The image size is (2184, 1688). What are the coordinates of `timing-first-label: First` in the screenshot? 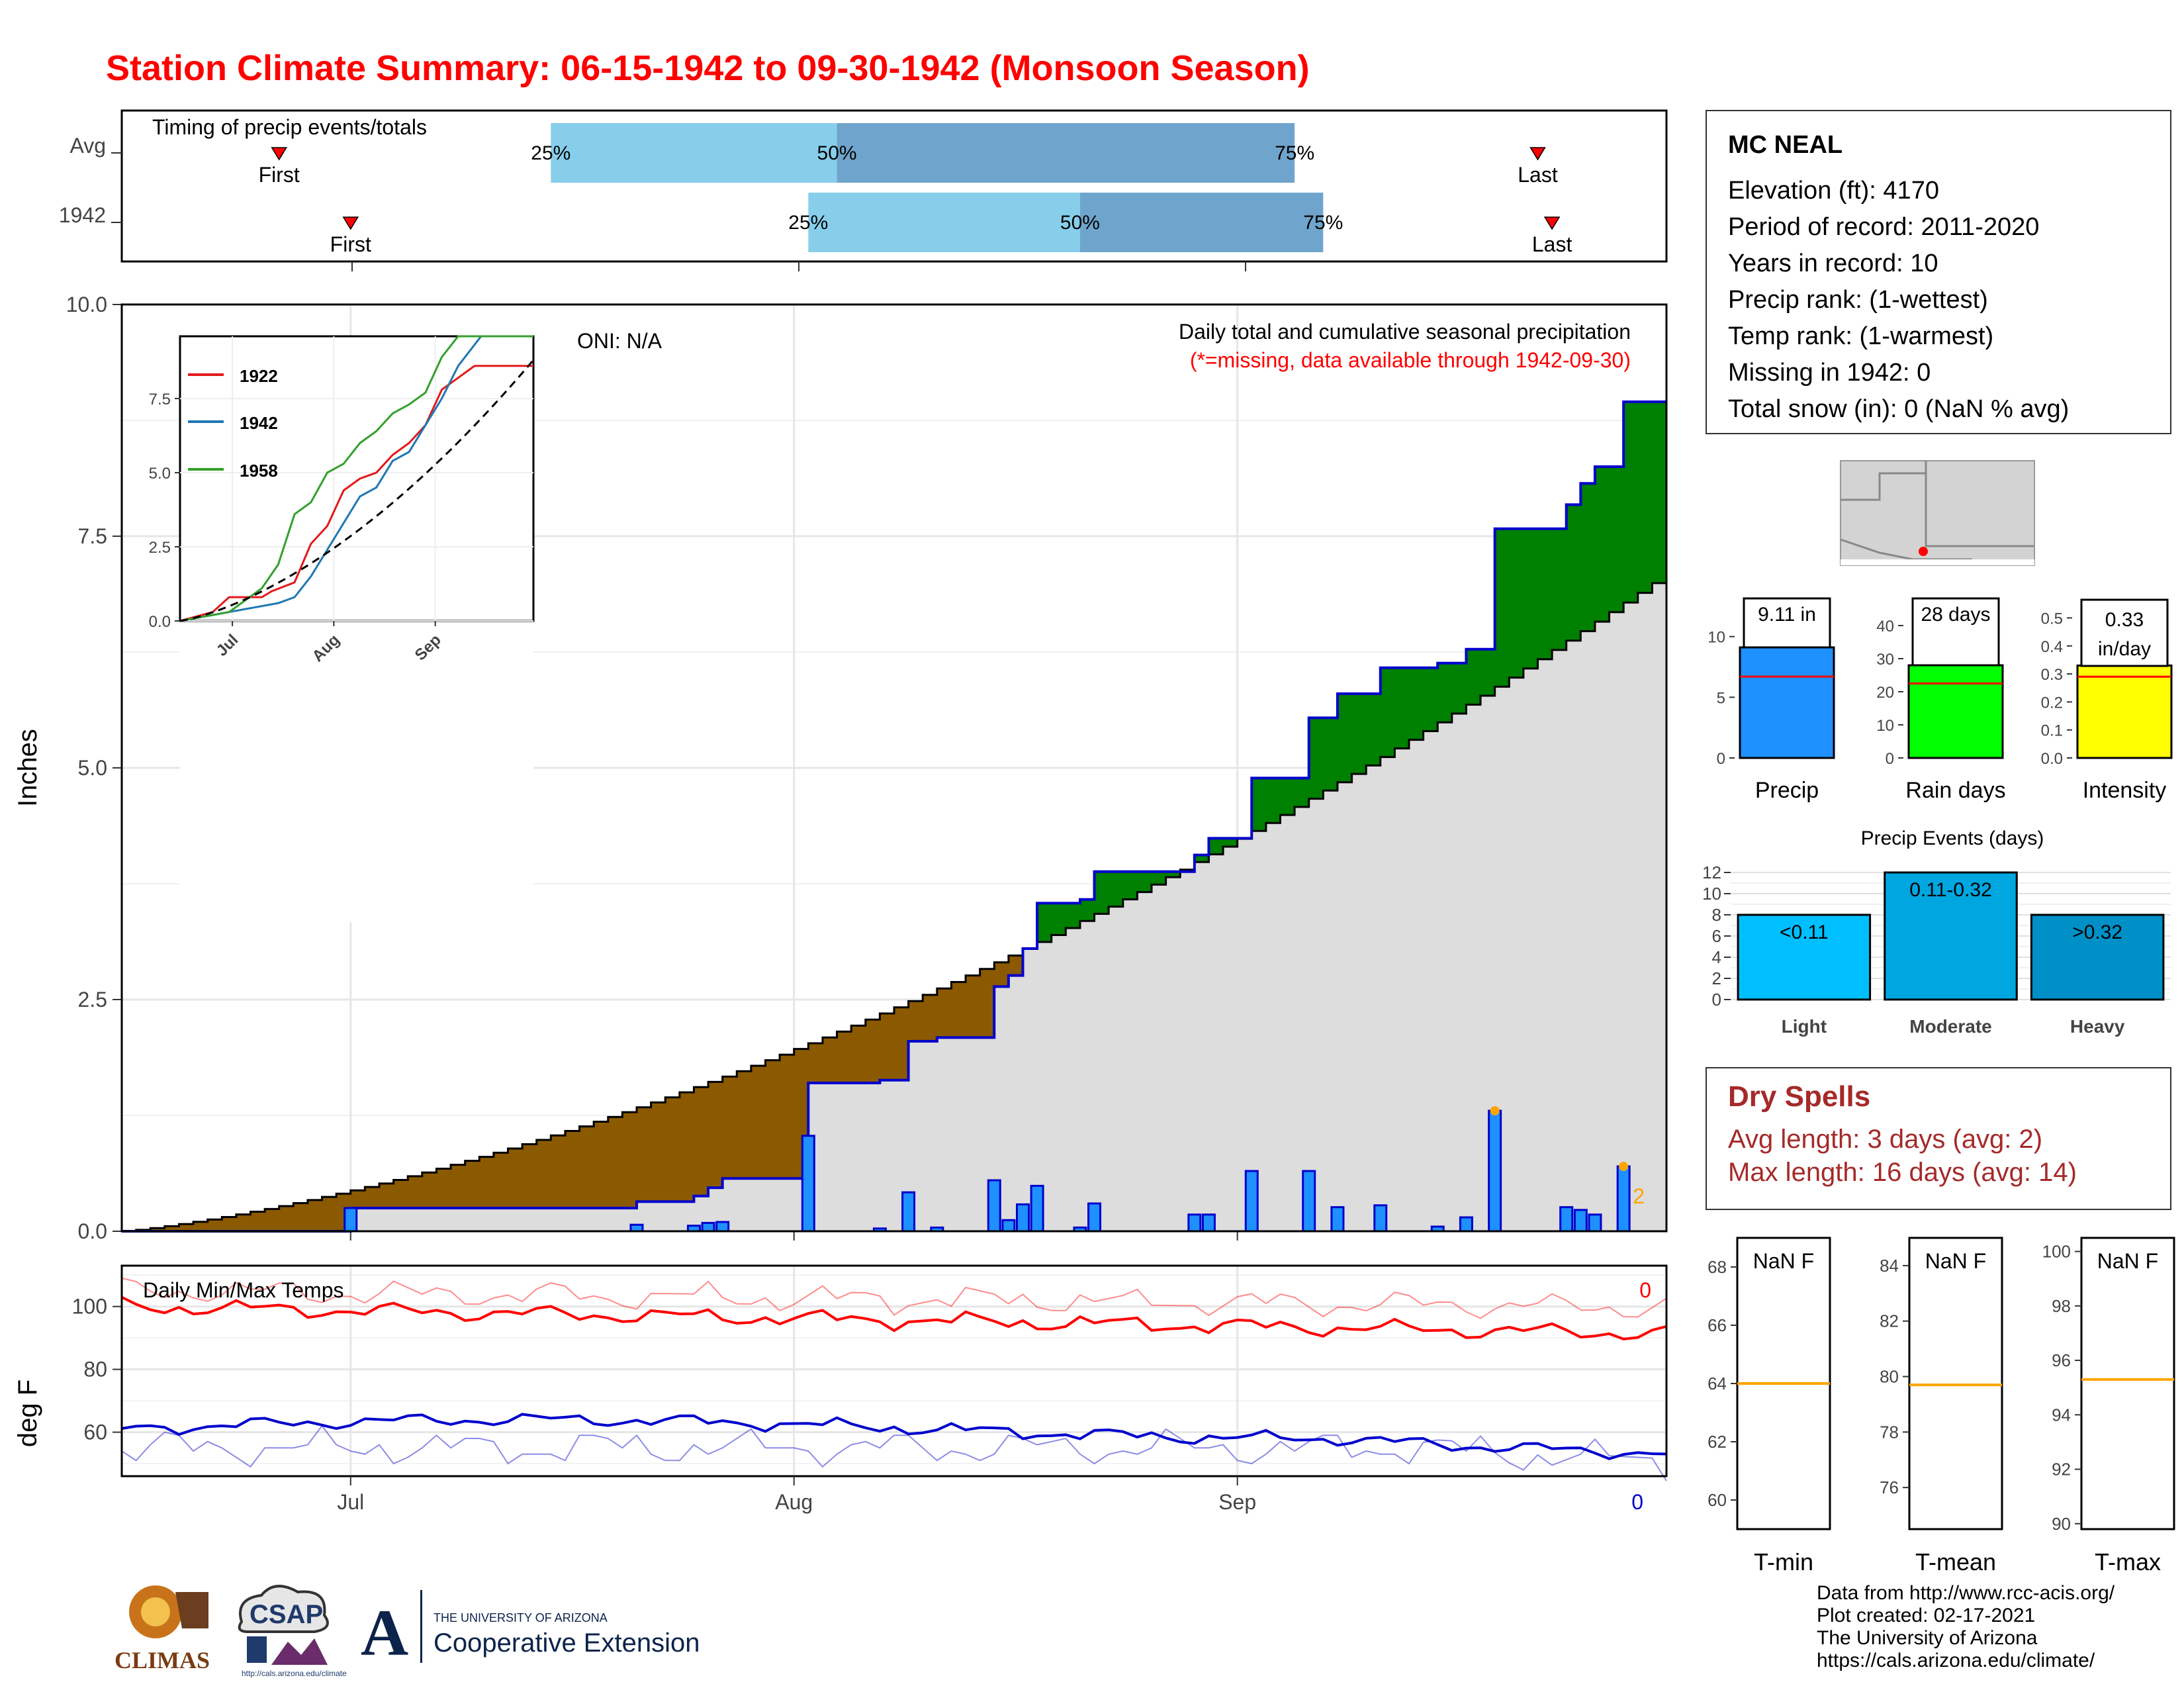 It's located at (279, 175).